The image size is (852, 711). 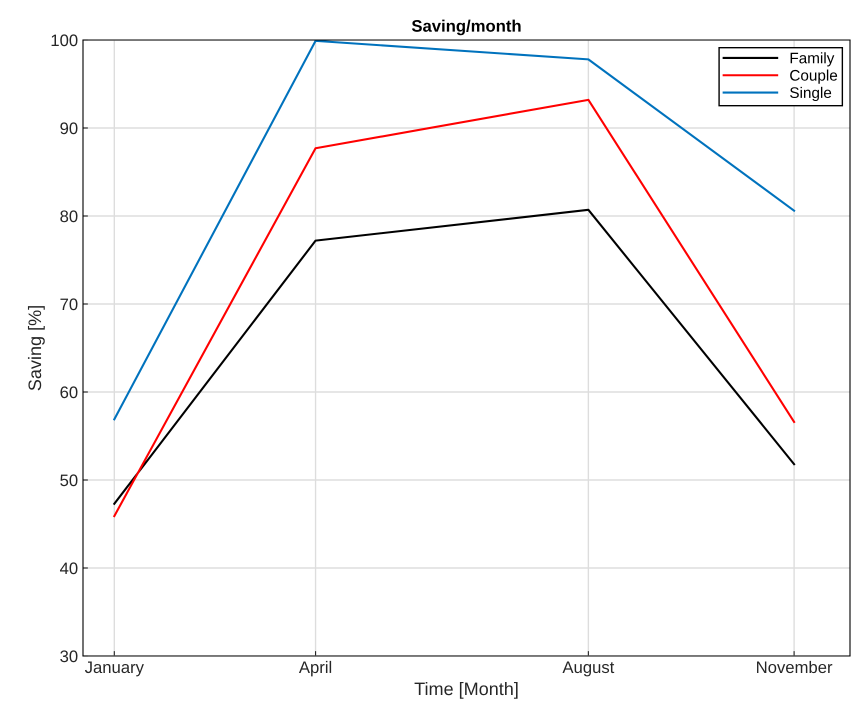 What do you see at coordinates (466, 690) in the screenshot?
I see `x-axis-title: Time [Month]` at bounding box center [466, 690].